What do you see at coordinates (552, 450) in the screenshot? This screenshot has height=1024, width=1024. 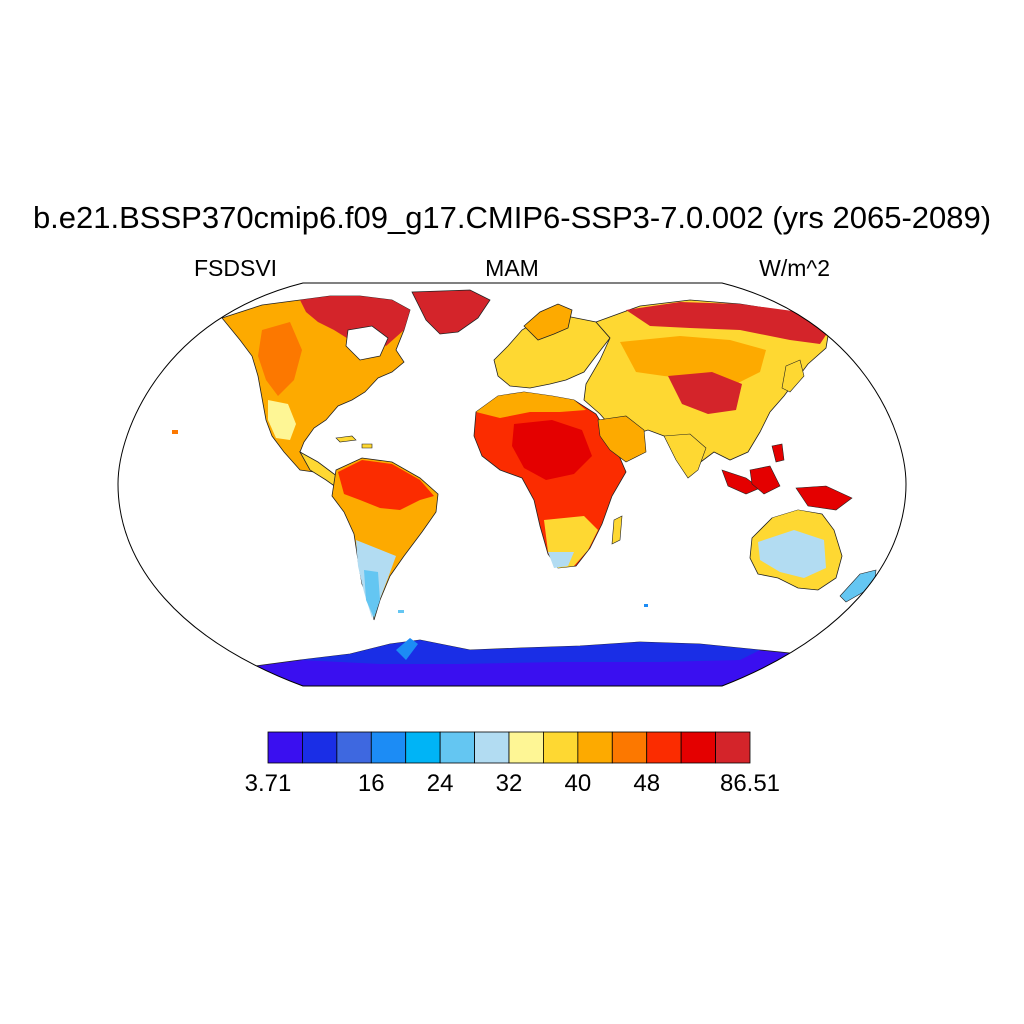 I see `sahara-core` at bounding box center [552, 450].